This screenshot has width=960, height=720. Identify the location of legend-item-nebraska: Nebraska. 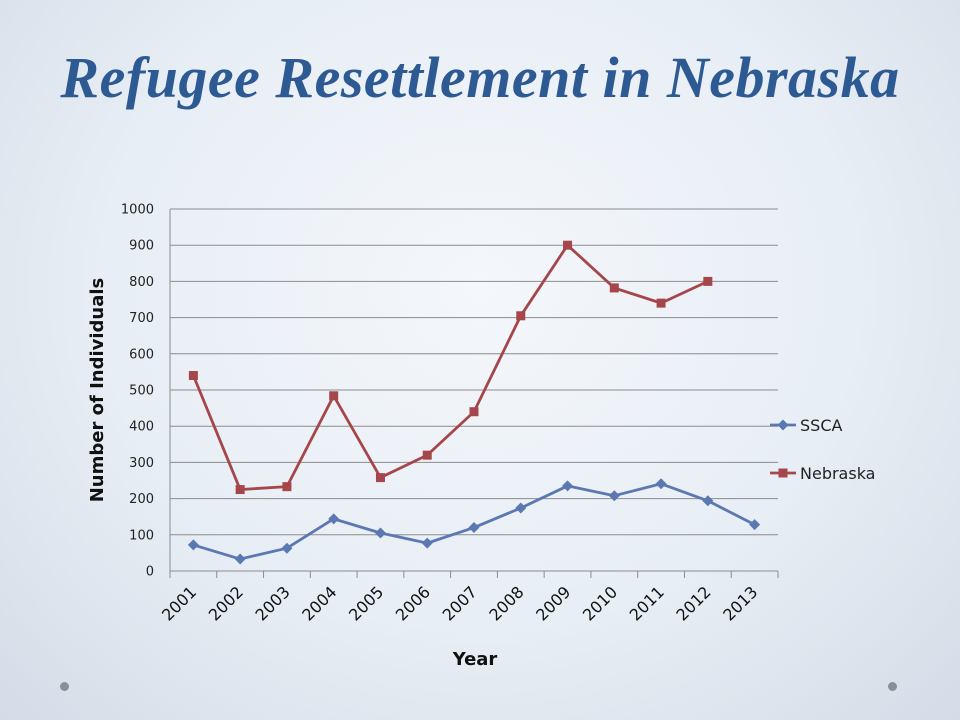
(822, 473).